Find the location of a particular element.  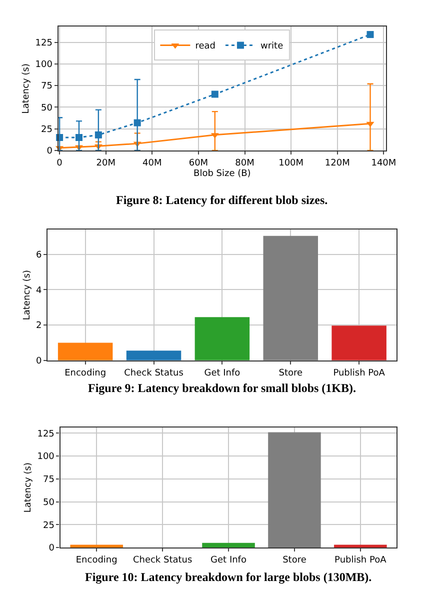

text: Figure 10: Latency breakdown for large blobs (130MB). is located at coordinates (228, 577).